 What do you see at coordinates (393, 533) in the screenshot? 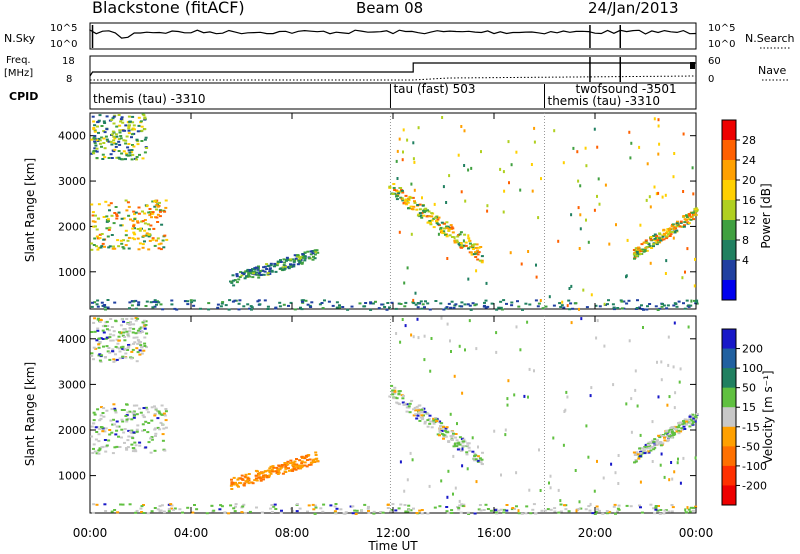
I see `x-tick-label: 12:00` at bounding box center [393, 533].